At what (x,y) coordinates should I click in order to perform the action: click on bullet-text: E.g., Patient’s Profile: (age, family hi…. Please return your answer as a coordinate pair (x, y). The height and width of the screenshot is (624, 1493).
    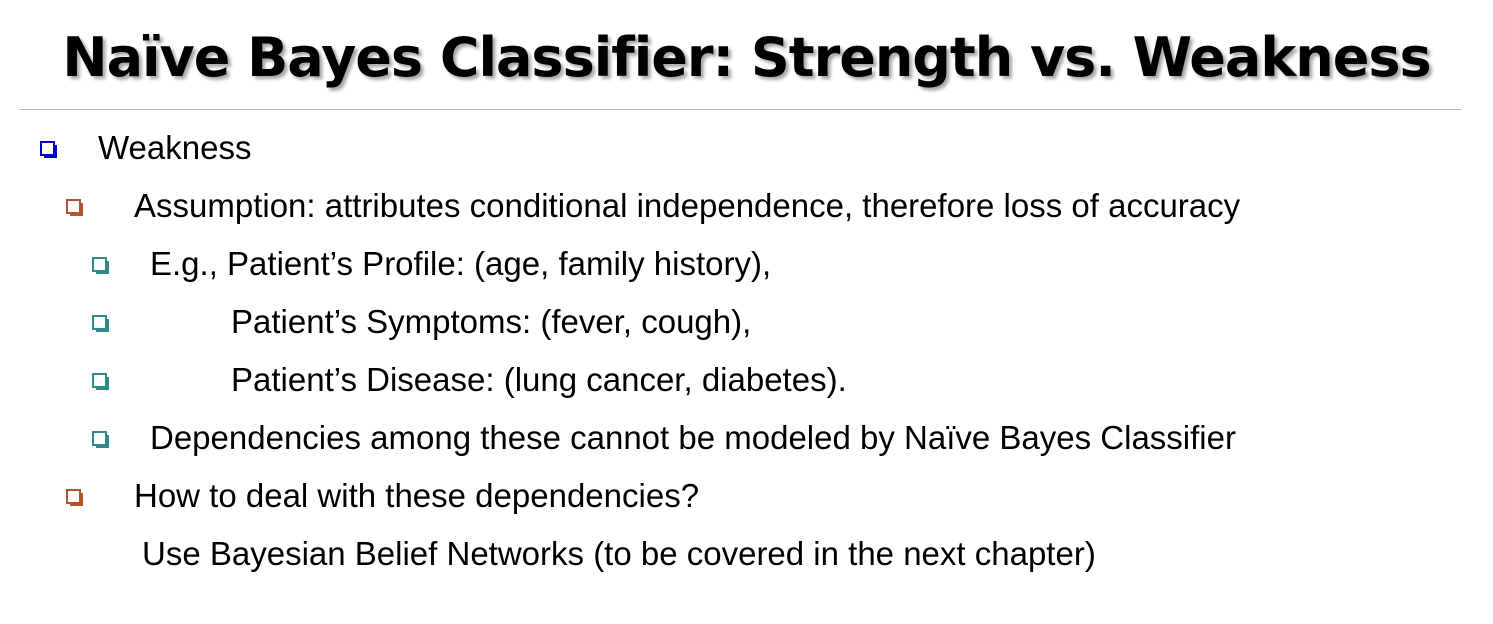
    Looking at the image, I should click on (461, 263).